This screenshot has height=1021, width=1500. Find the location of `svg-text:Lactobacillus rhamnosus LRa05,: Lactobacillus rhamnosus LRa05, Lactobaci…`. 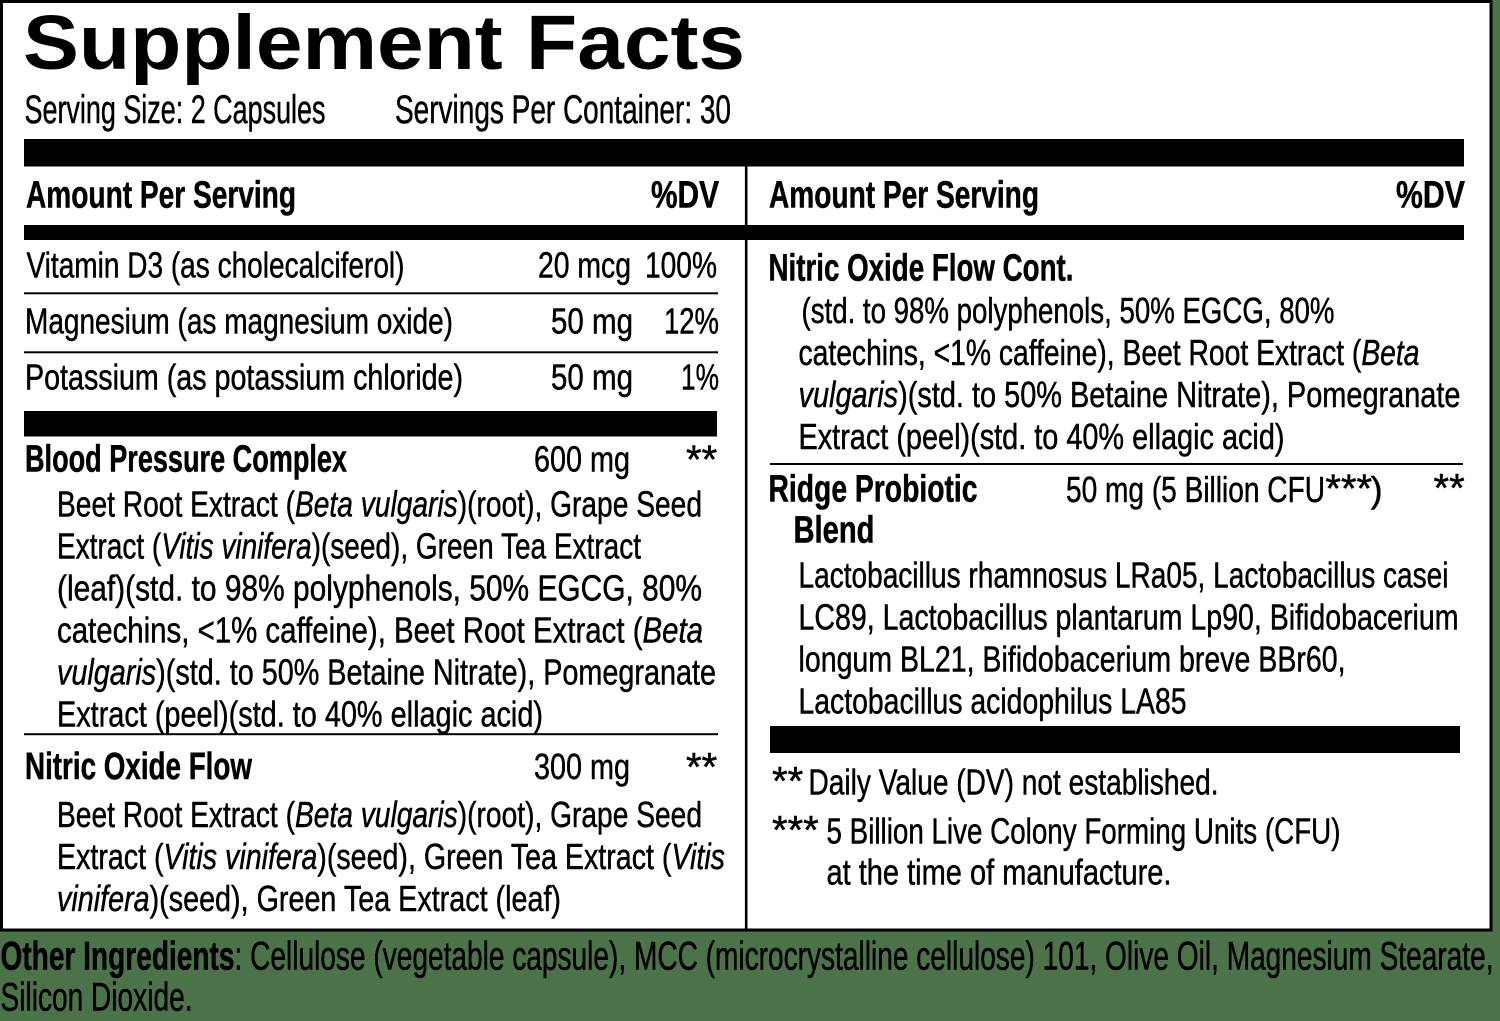

svg-text:Lactobacillus rhamnosus LRa05,: Lactobacillus rhamnosus LRa05, Lactobaci… is located at coordinates (1124, 575).